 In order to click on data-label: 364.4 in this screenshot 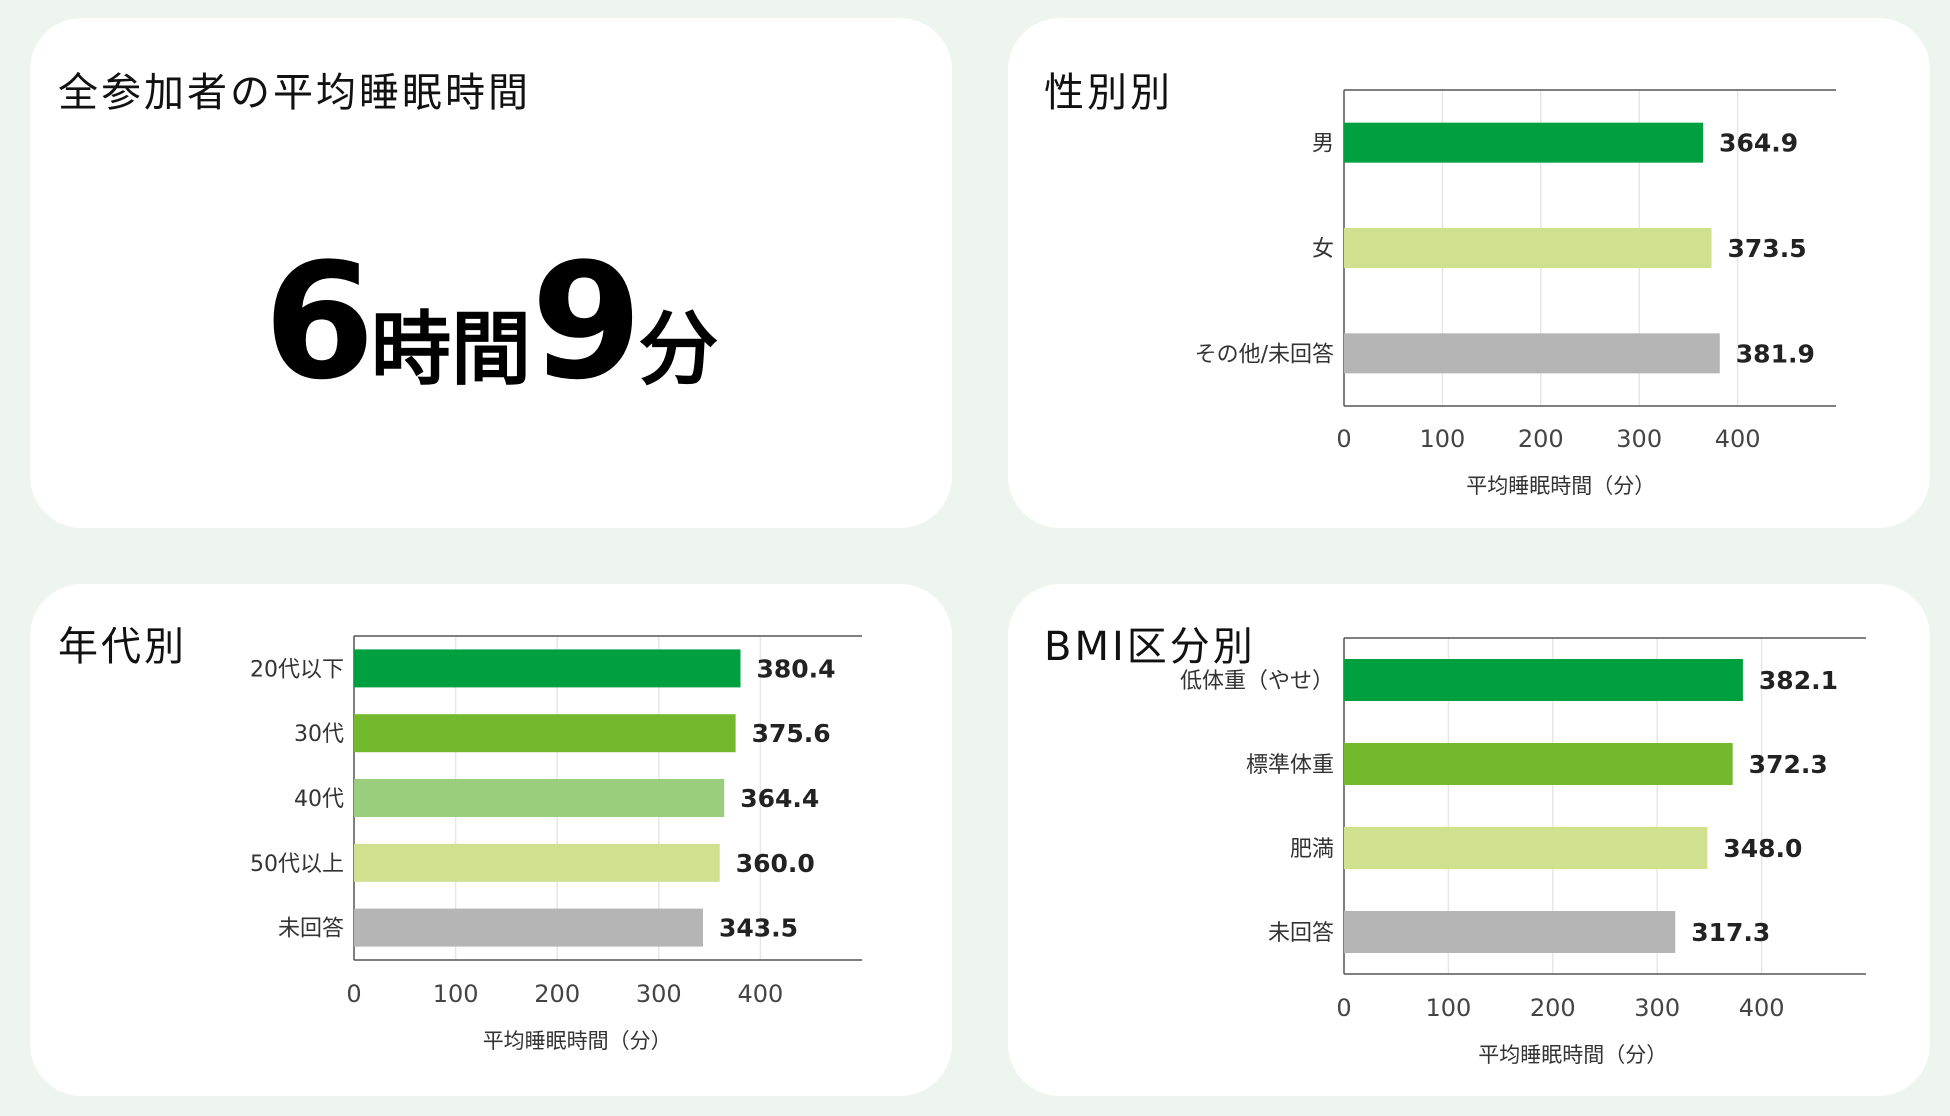, I will do `click(779, 798)`.